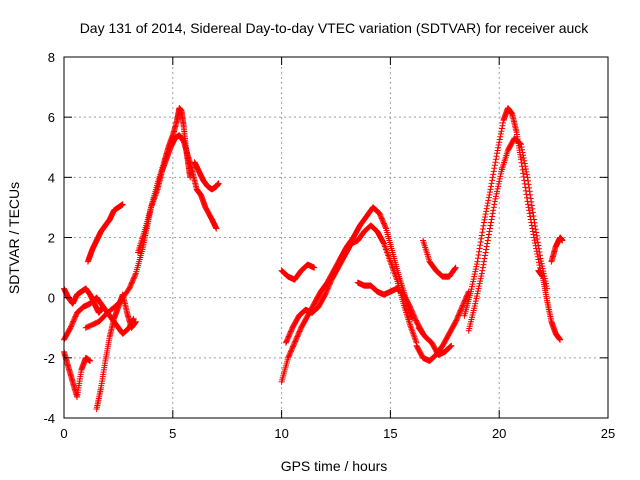  I want to click on series-late-end, so click(557, 249).